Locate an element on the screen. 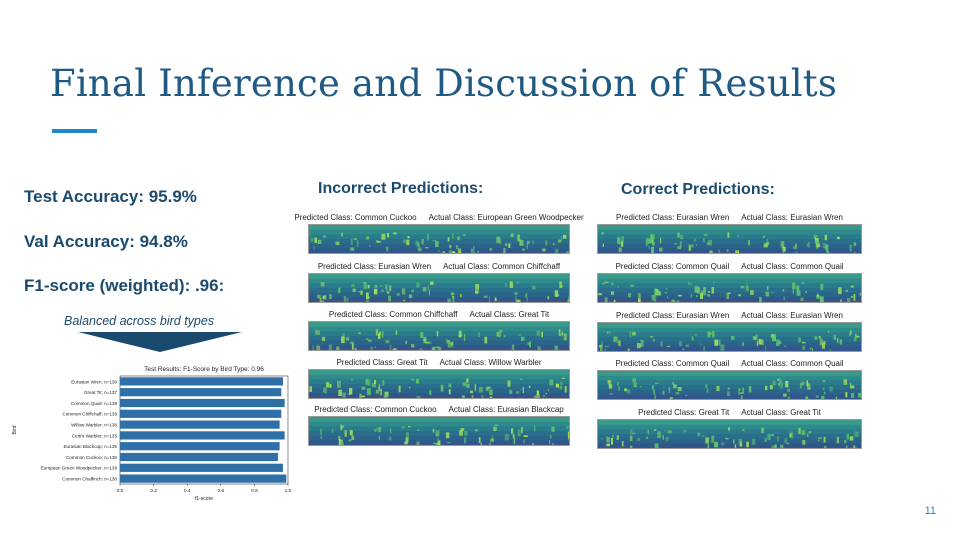 The height and width of the screenshot is (540, 960). test-accuracy: Test Accuracy: 95.9% is located at coordinates (110, 196).